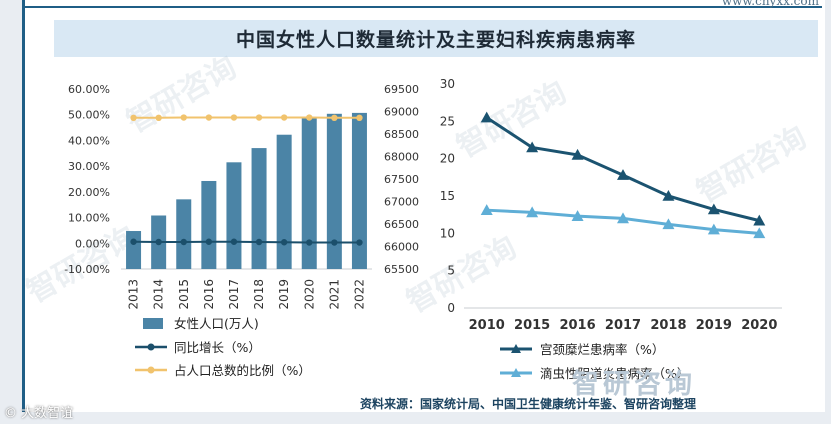 The width and height of the screenshot is (831, 424). Describe the element at coordinates (89, 89) in the screenshot. I see `y-left-tick-label: 60.00%` at that location.